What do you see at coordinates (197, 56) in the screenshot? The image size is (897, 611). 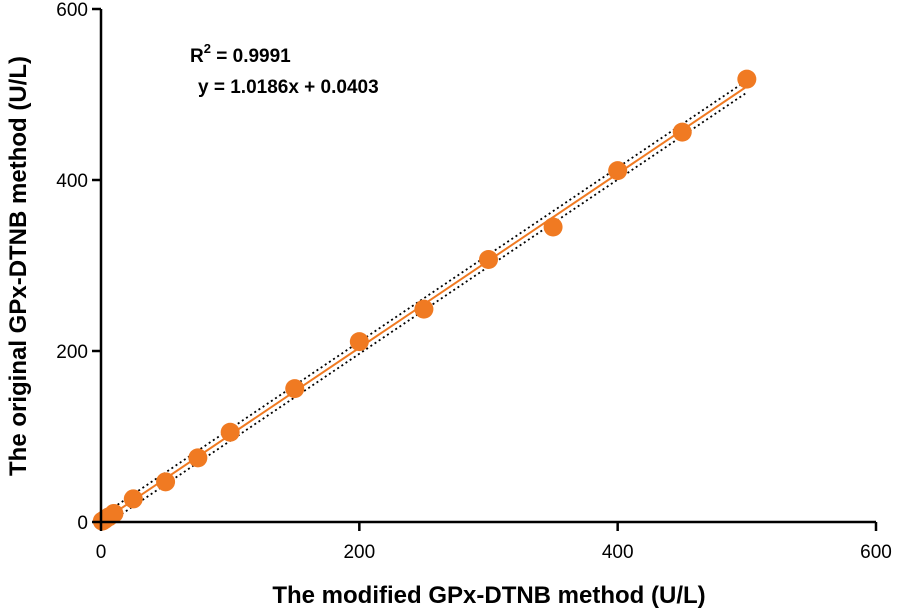 I see `r-squared-symbol: R` at bounding box center [197, 56].